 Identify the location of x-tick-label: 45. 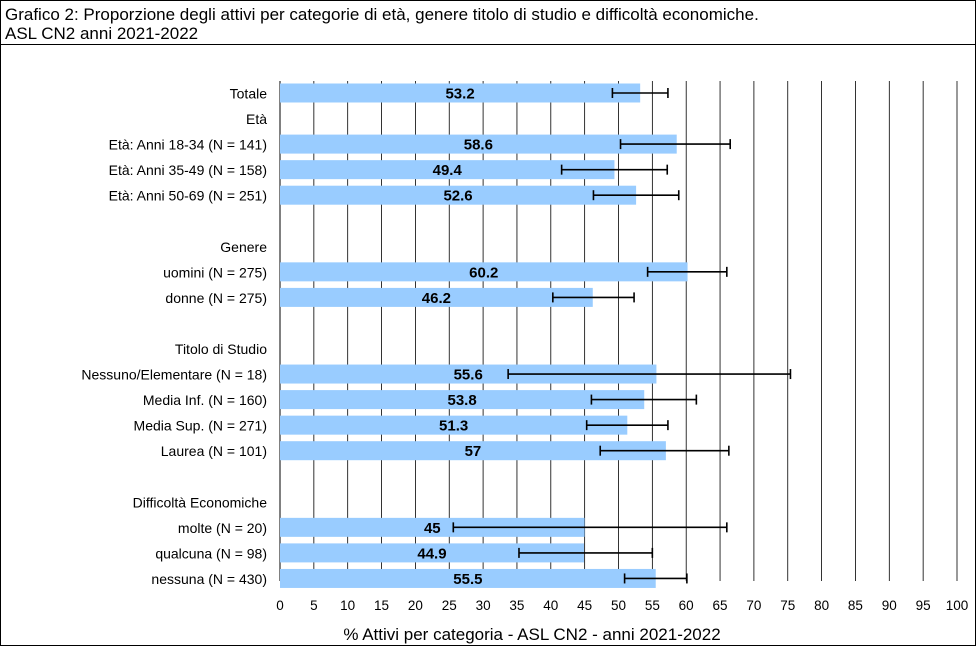
(584, 605).